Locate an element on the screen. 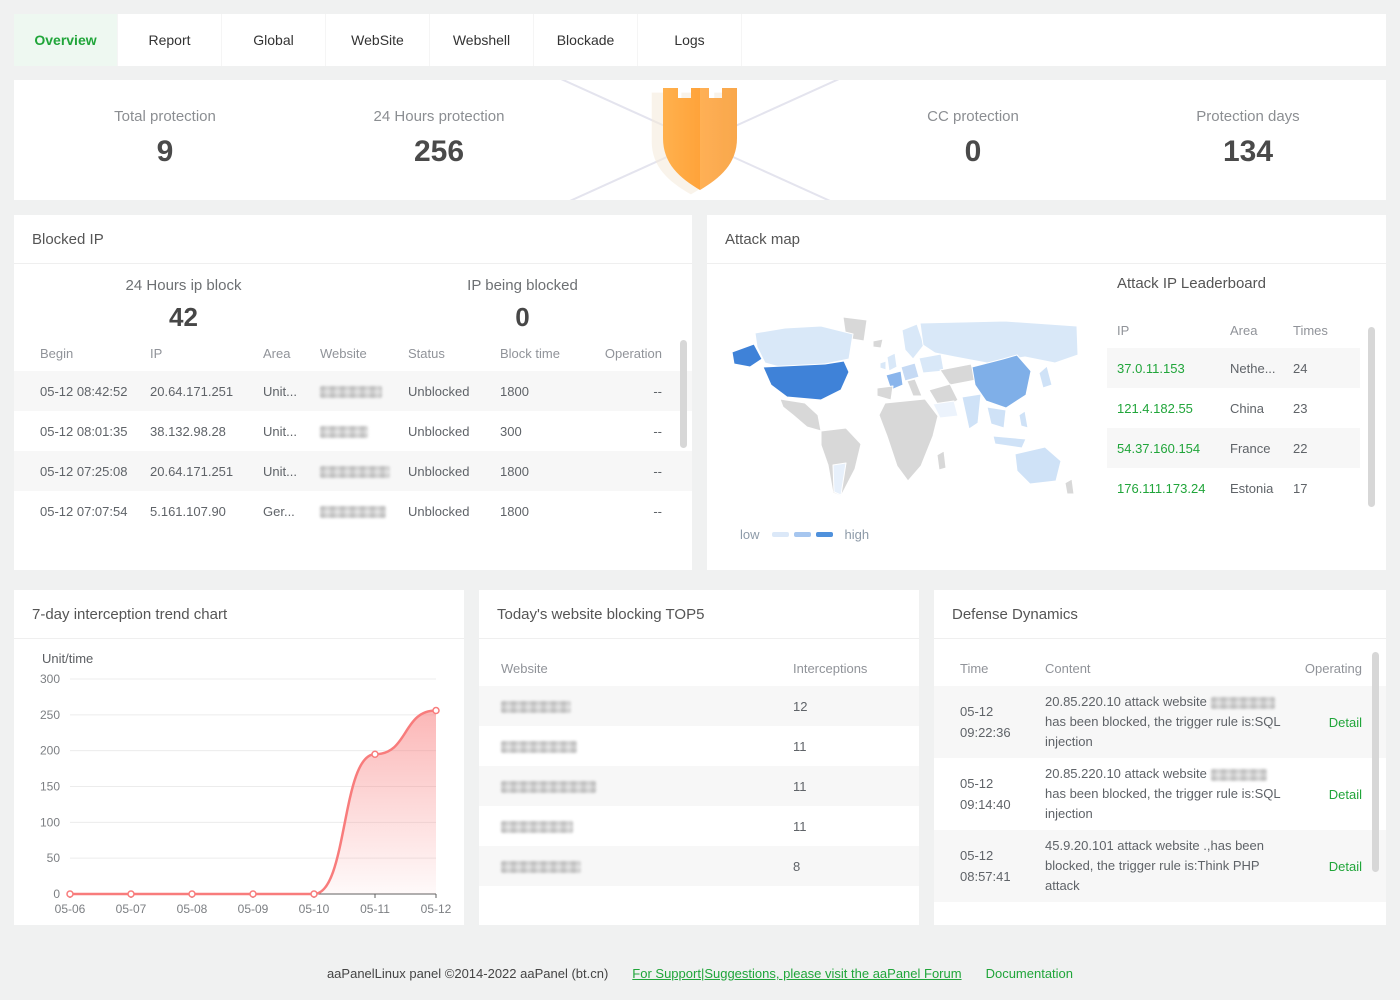 The image size is (1400, 1000). map-color-legend: low high is located at coordinates (804, 534).